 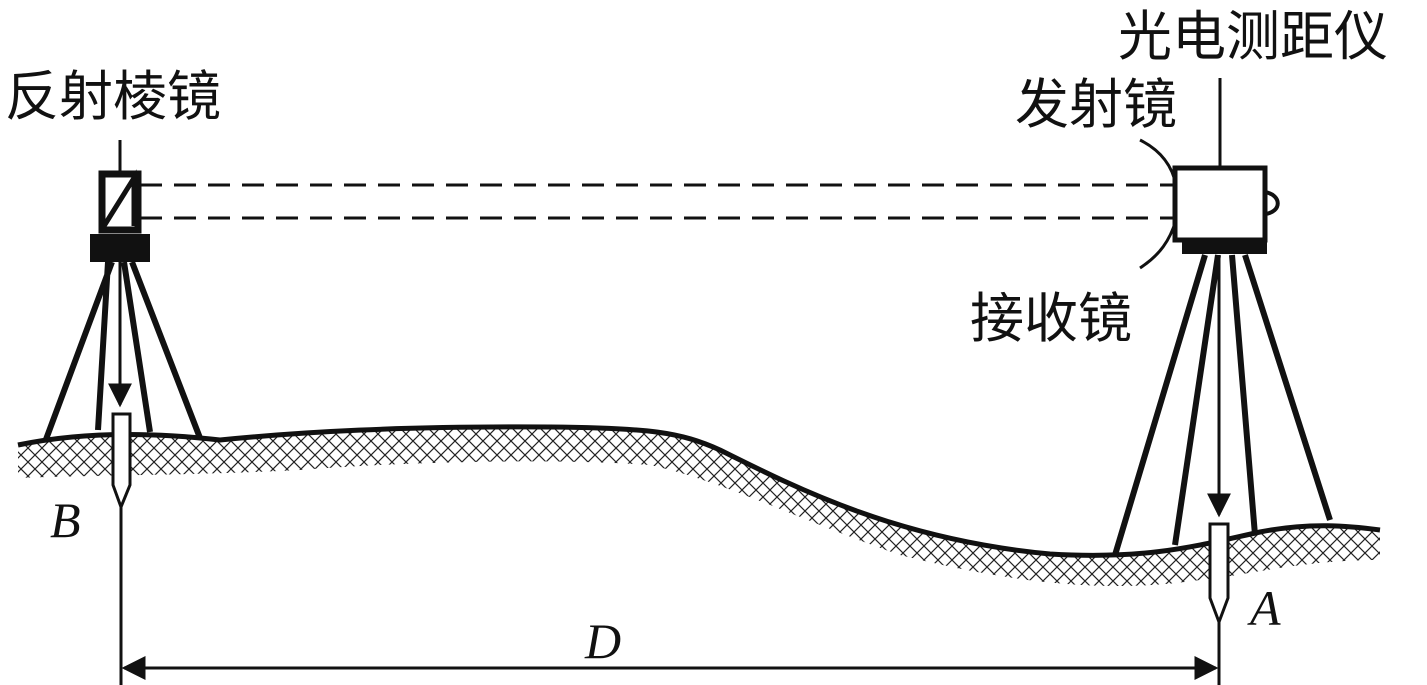 I want to click on instrument-label: 光电测距仪, so click(x=1253, y=36).